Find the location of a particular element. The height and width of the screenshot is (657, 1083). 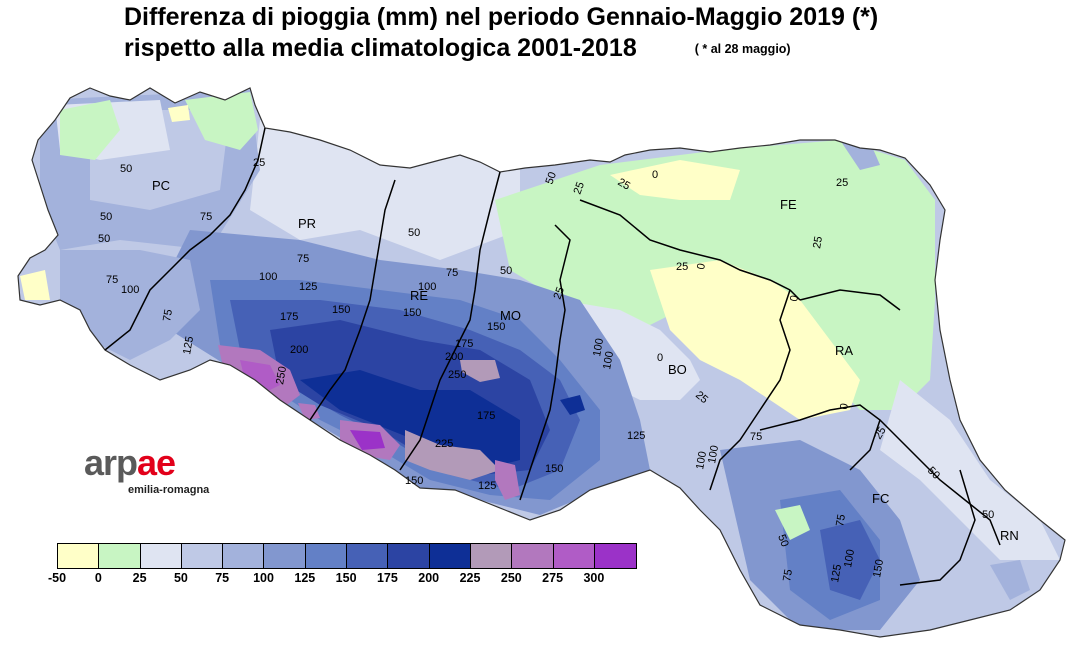

logo-text-red: ae is located at coordinates (156, 462).